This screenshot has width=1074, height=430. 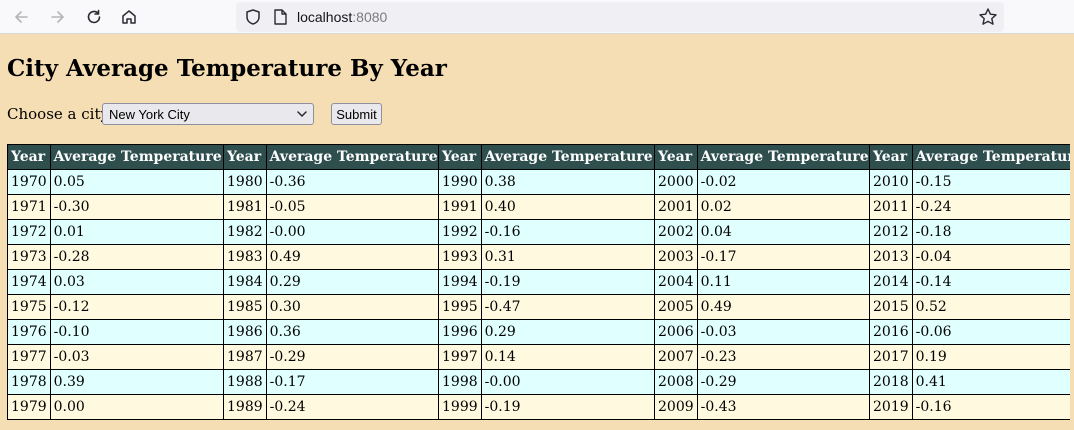 What do you see at coordinates (332, 357) in the screenshot?
I see `table-row: 1987 -0.29` at bounding box center [332, 357].